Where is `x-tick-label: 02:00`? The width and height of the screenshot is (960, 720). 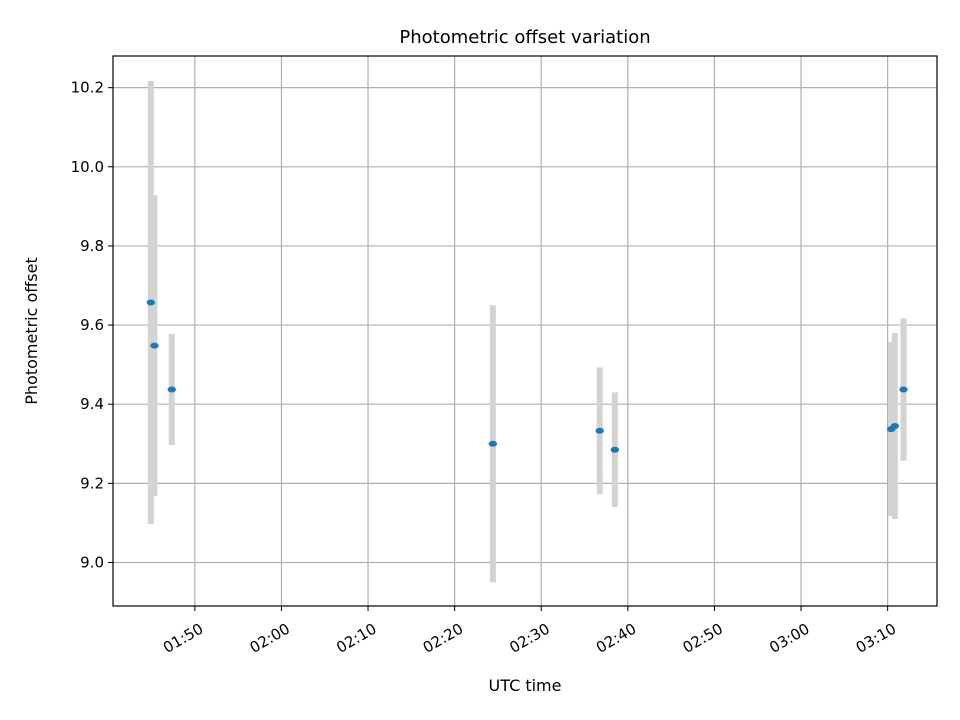 x-tick-label: 02:00 is located at coordinates (270, 638).